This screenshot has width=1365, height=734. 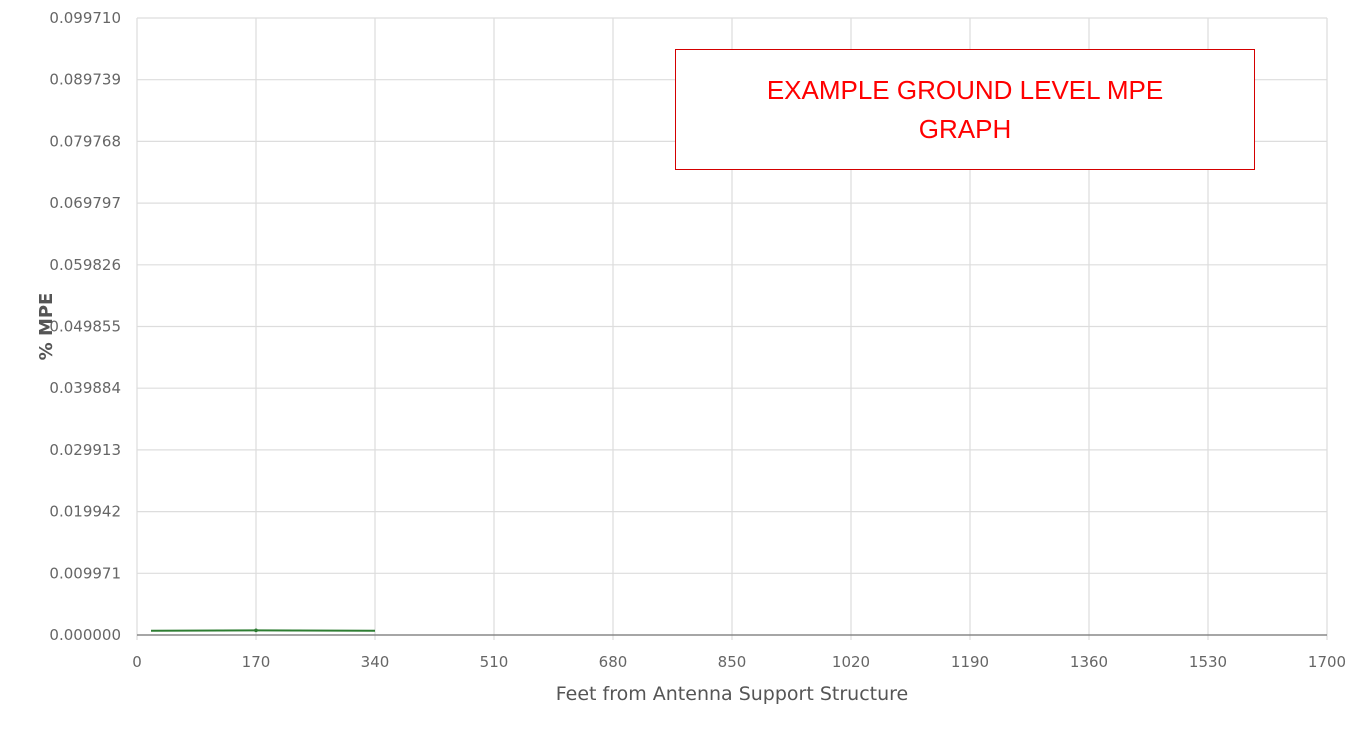 I want to click on x-tick-label: 170, so click(x=256, y=662).